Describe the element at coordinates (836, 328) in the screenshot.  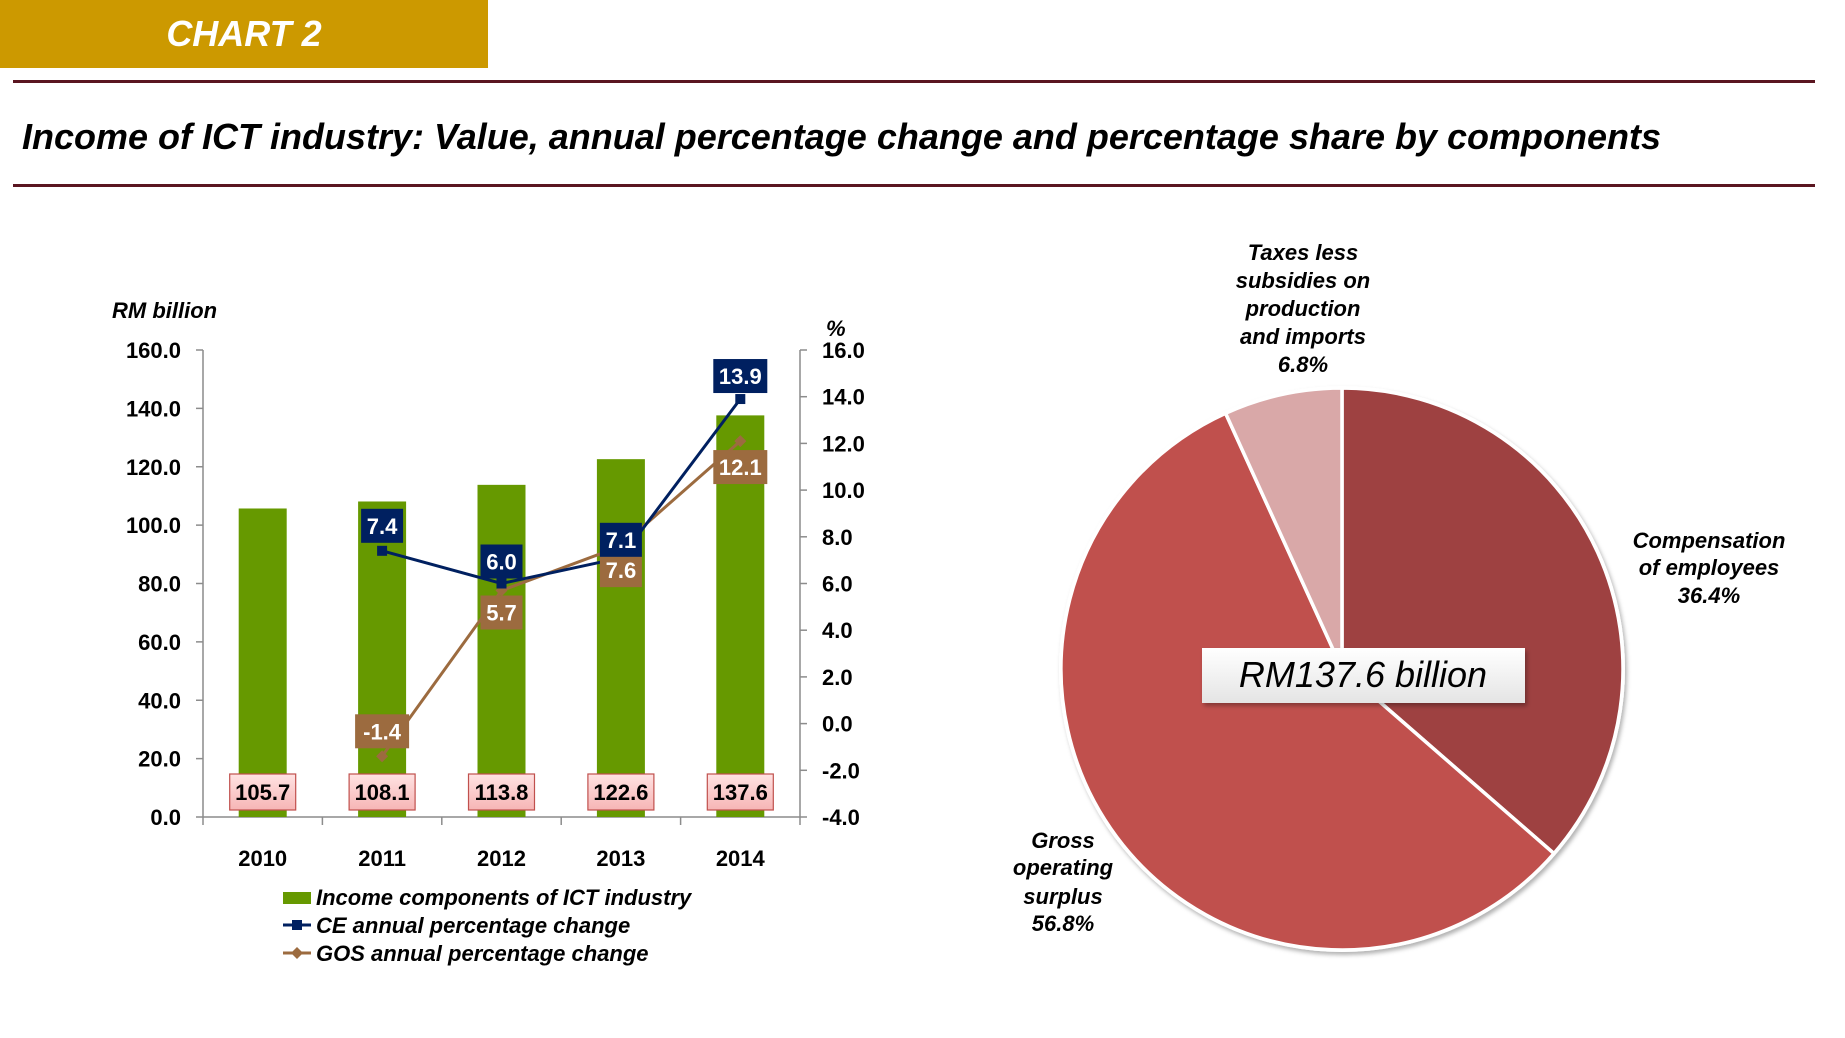
I see `right-axis-title: %` at that location.